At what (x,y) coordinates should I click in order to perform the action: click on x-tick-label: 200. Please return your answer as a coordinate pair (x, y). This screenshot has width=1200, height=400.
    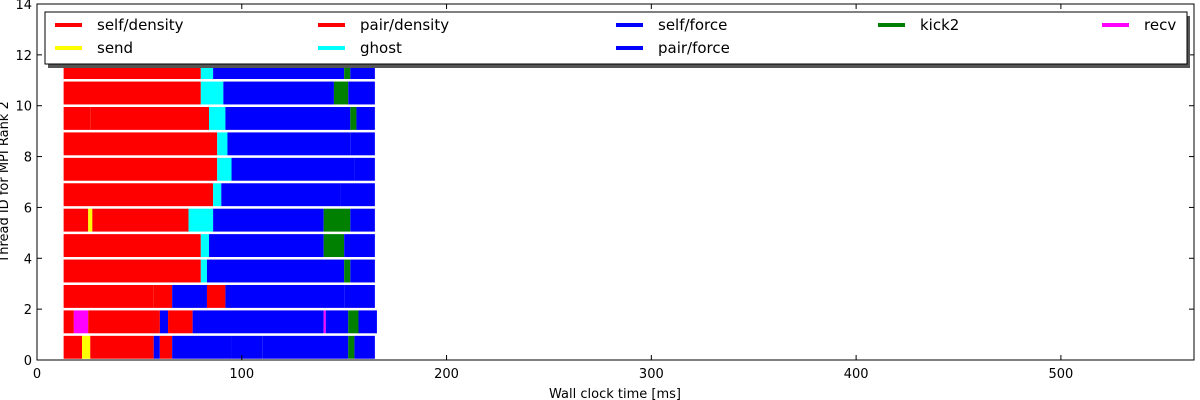
    Looking at the image, I should click on (446, 374).